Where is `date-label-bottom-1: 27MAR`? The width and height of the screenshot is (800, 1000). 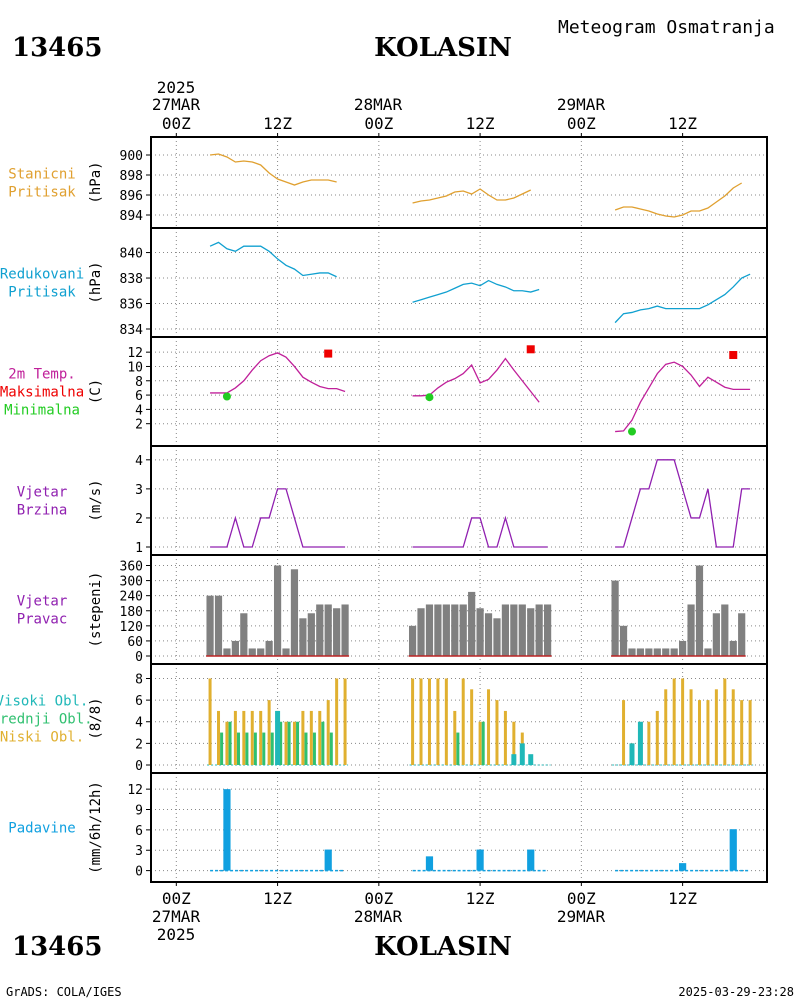
date-label-bottom-1: 27MAR is located at coordinates (176, 916).